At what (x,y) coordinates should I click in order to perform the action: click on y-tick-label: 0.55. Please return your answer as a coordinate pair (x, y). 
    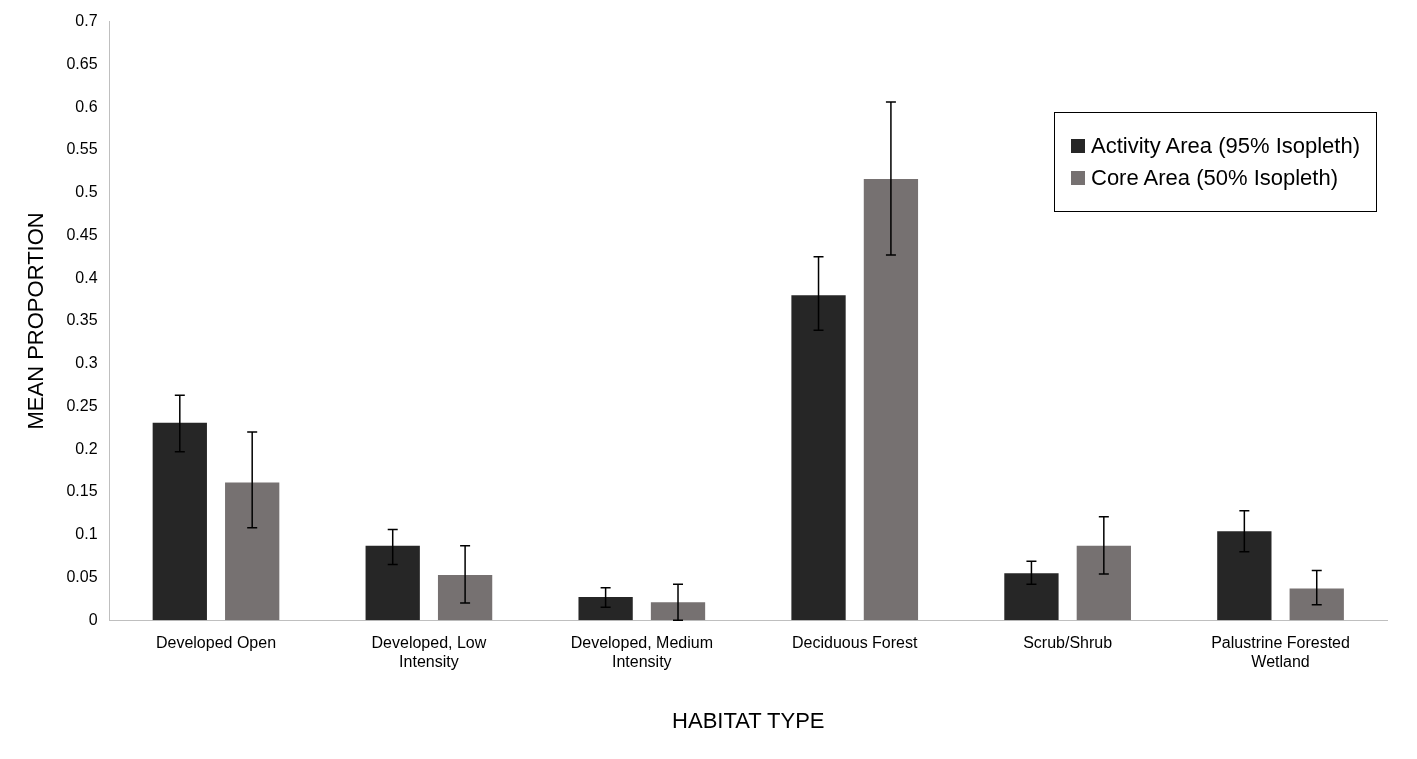
    Looking at the image, I should click on (82, 149).